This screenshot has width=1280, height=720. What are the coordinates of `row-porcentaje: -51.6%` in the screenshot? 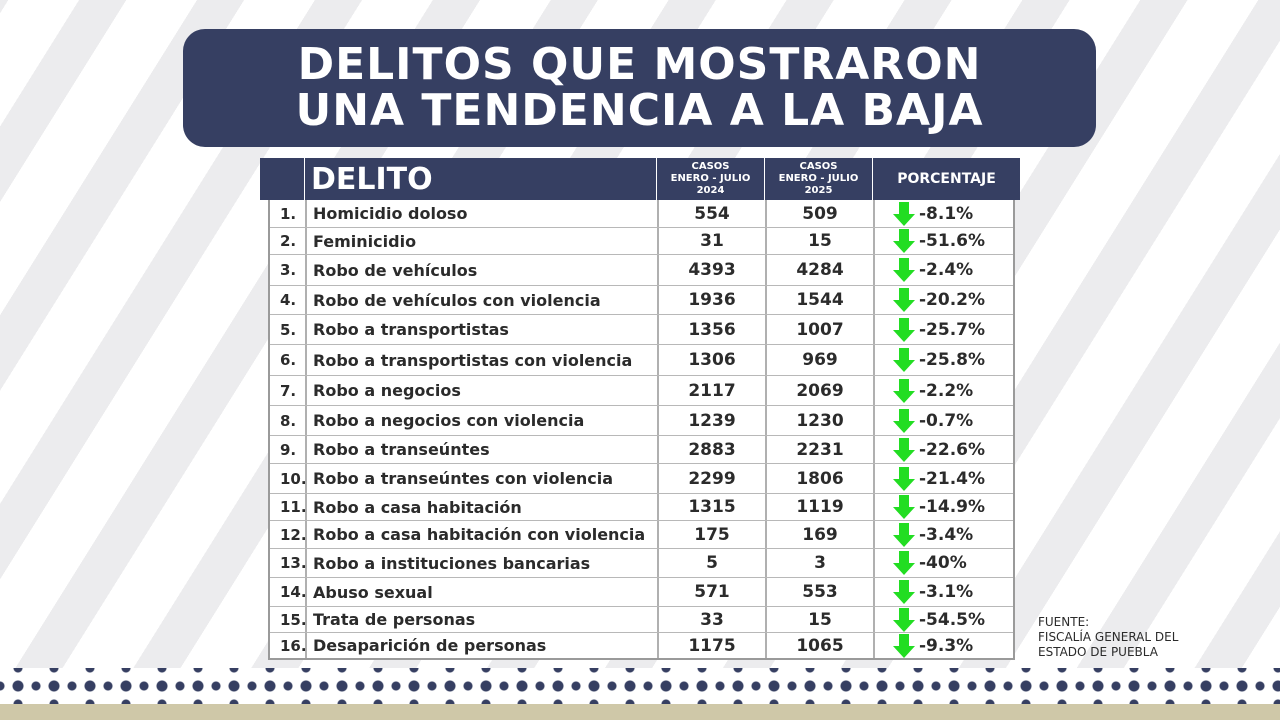 It's located at (944, 241).